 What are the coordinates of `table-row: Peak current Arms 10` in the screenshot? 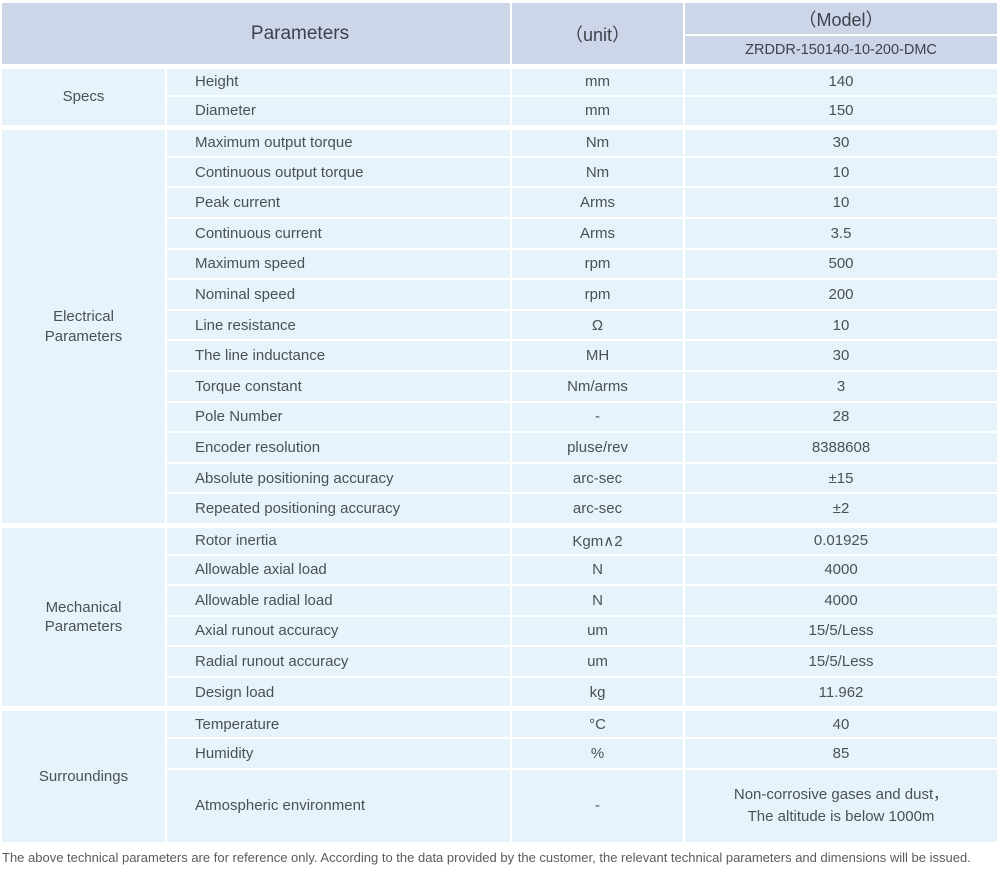 It's located at (500, 201).